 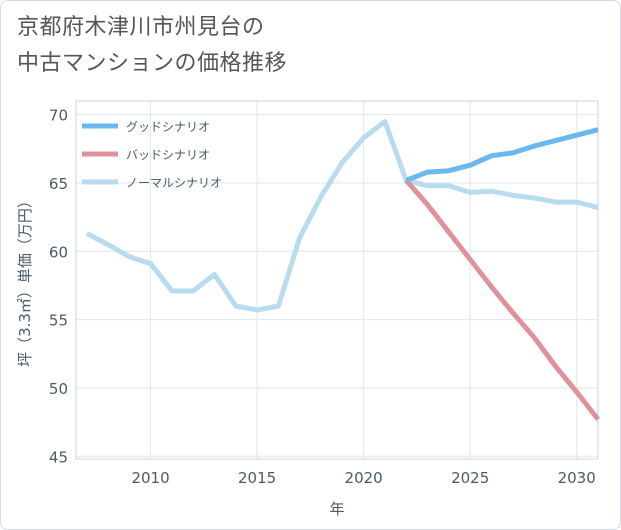 What do you see at coordinates (577, 478) in the screenshot?
I see `x-tick-label: 2030` at bounding box center [577, 478].